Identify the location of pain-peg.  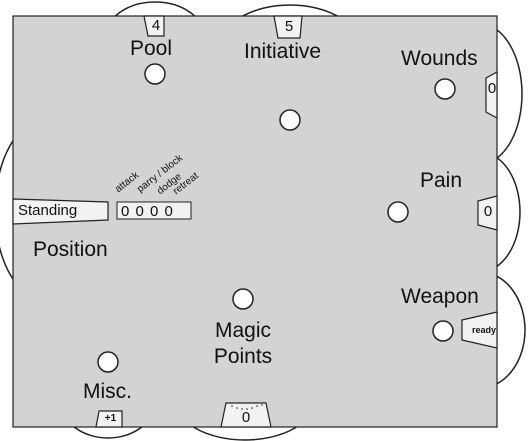
(398, 212).